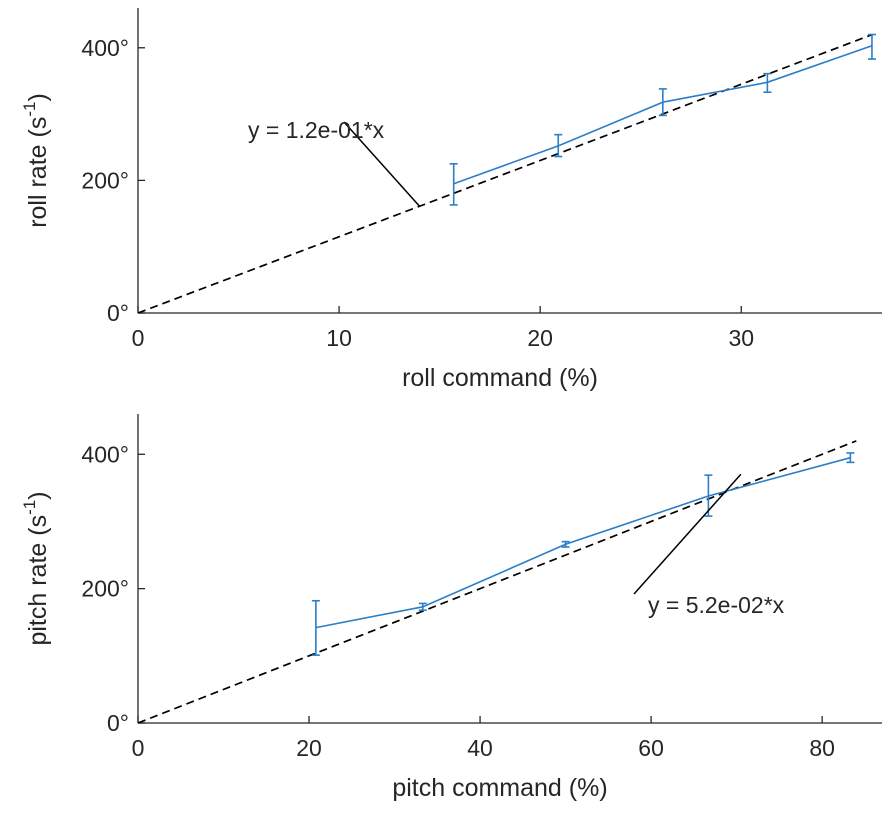 The image size is (883, 814). What do you see at coordinates (822, 748) in the screenshot?
I see `x-tick-label: 80` at bounding box center [822, 748].